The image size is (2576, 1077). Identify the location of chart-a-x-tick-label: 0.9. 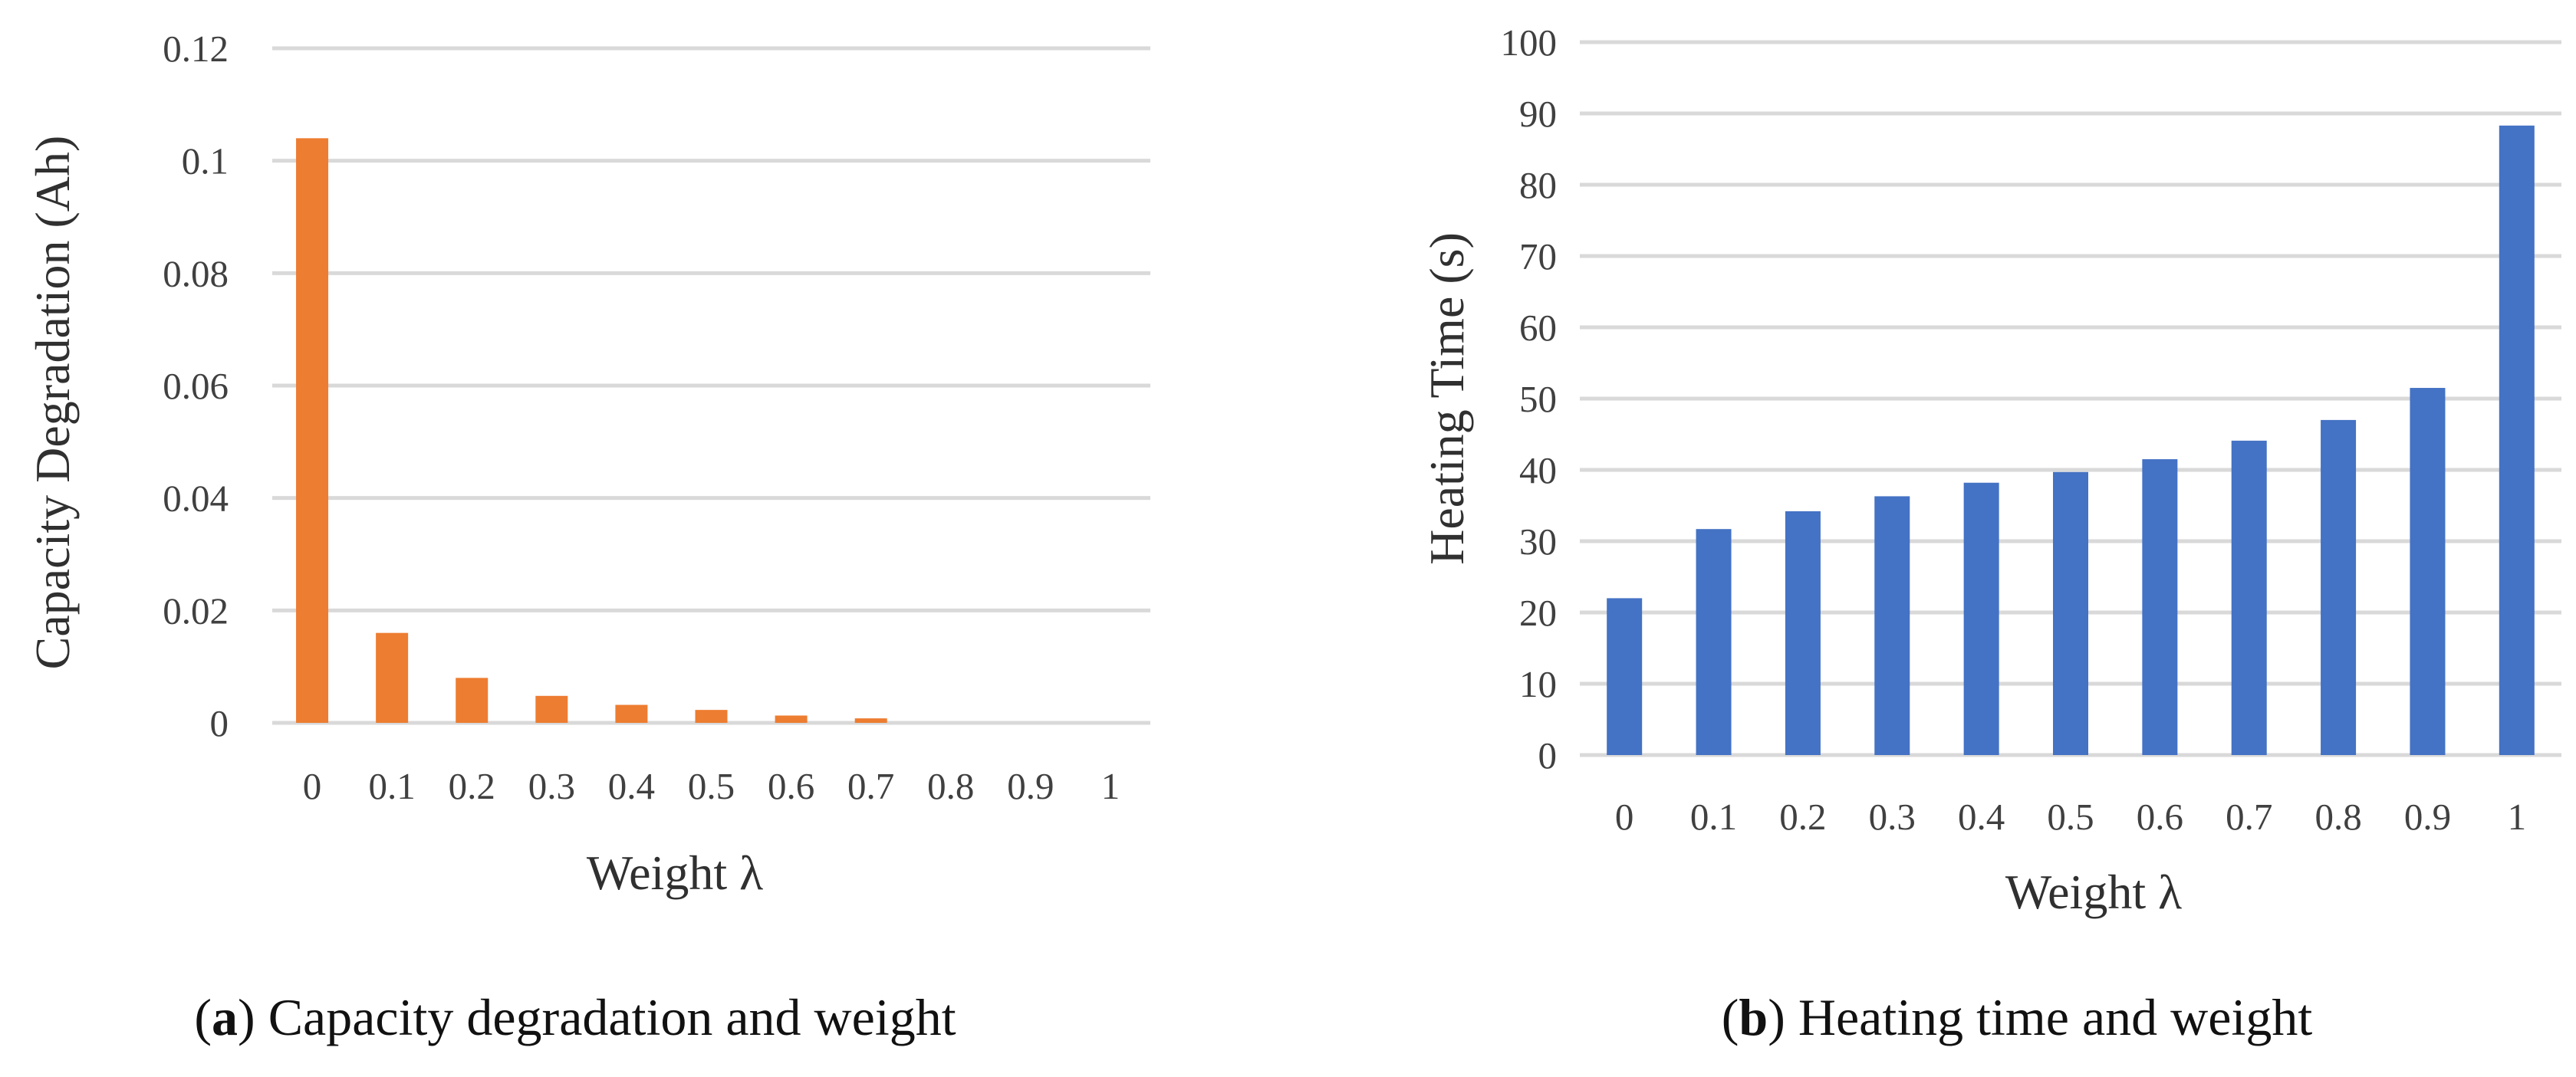
(1030, 786).